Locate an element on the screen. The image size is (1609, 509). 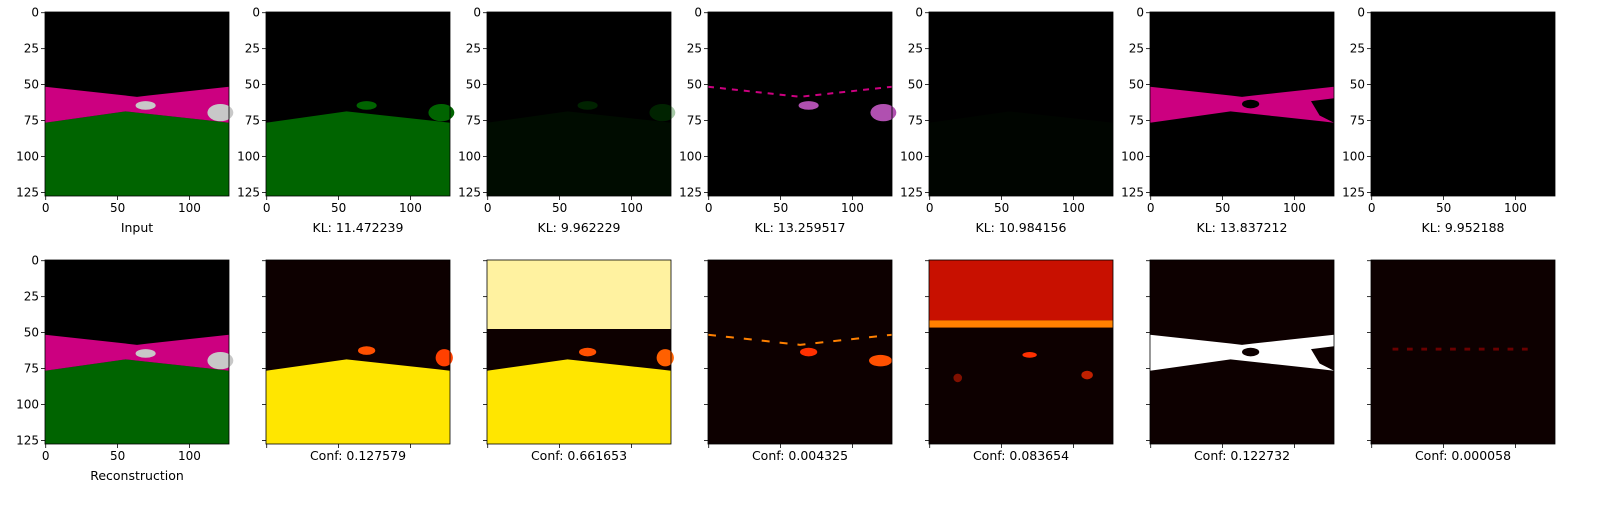
bottom-panel-6: Conf: 0.000058 is located at coordinates (1461, 361).